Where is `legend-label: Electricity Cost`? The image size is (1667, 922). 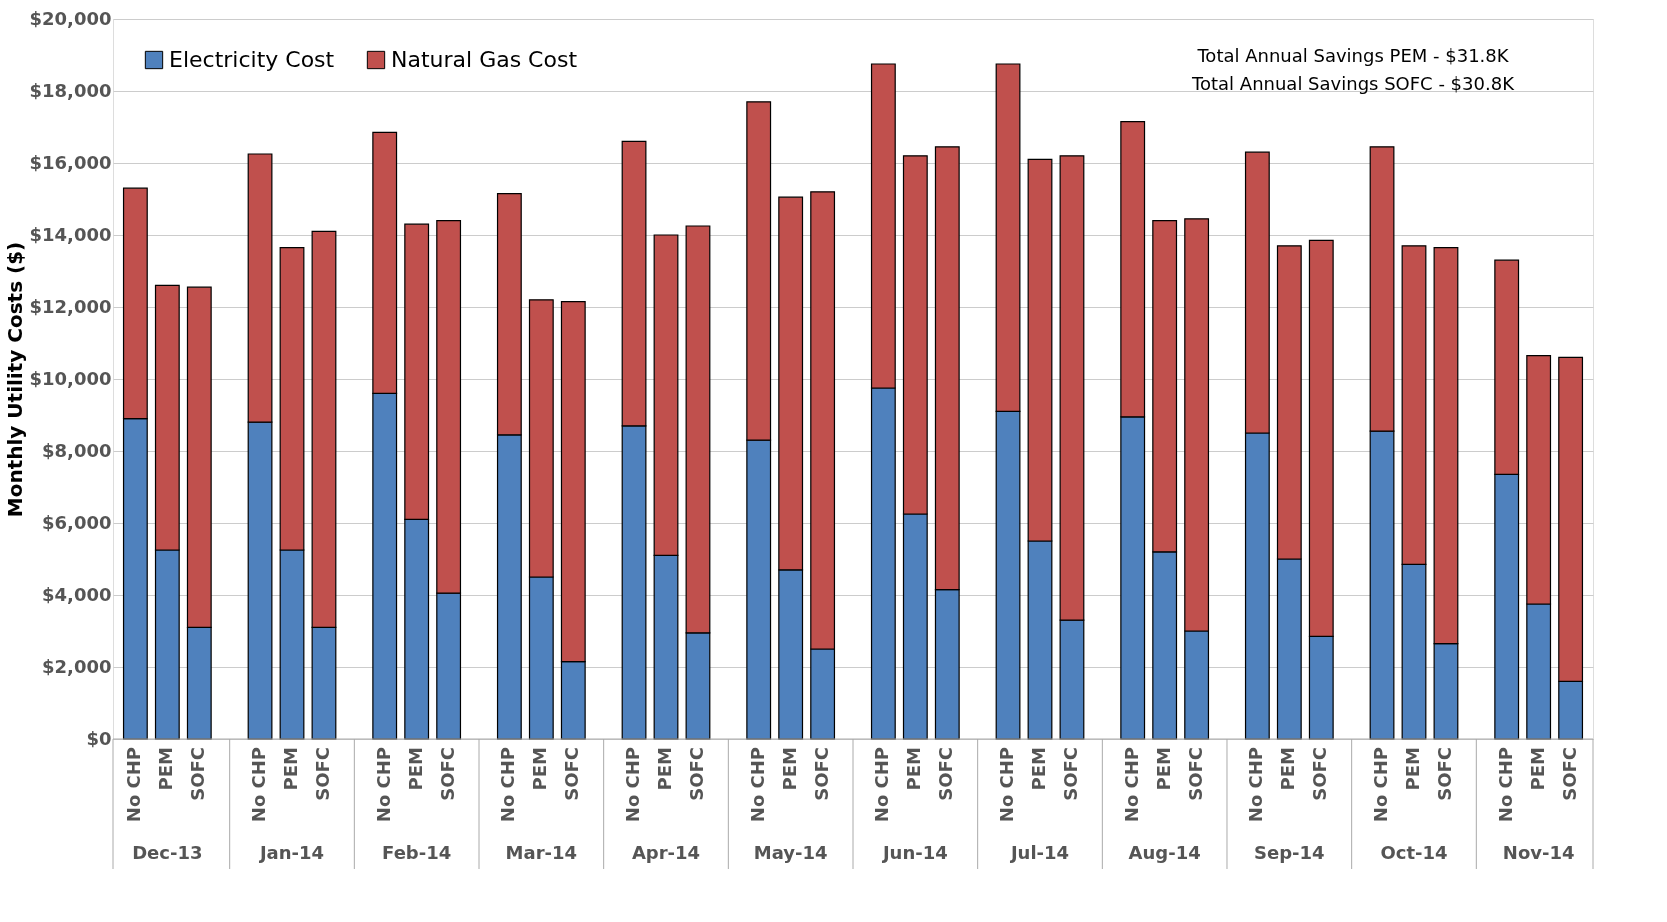 legend-label: Electricity Cost is located at coordinates (252, 59).